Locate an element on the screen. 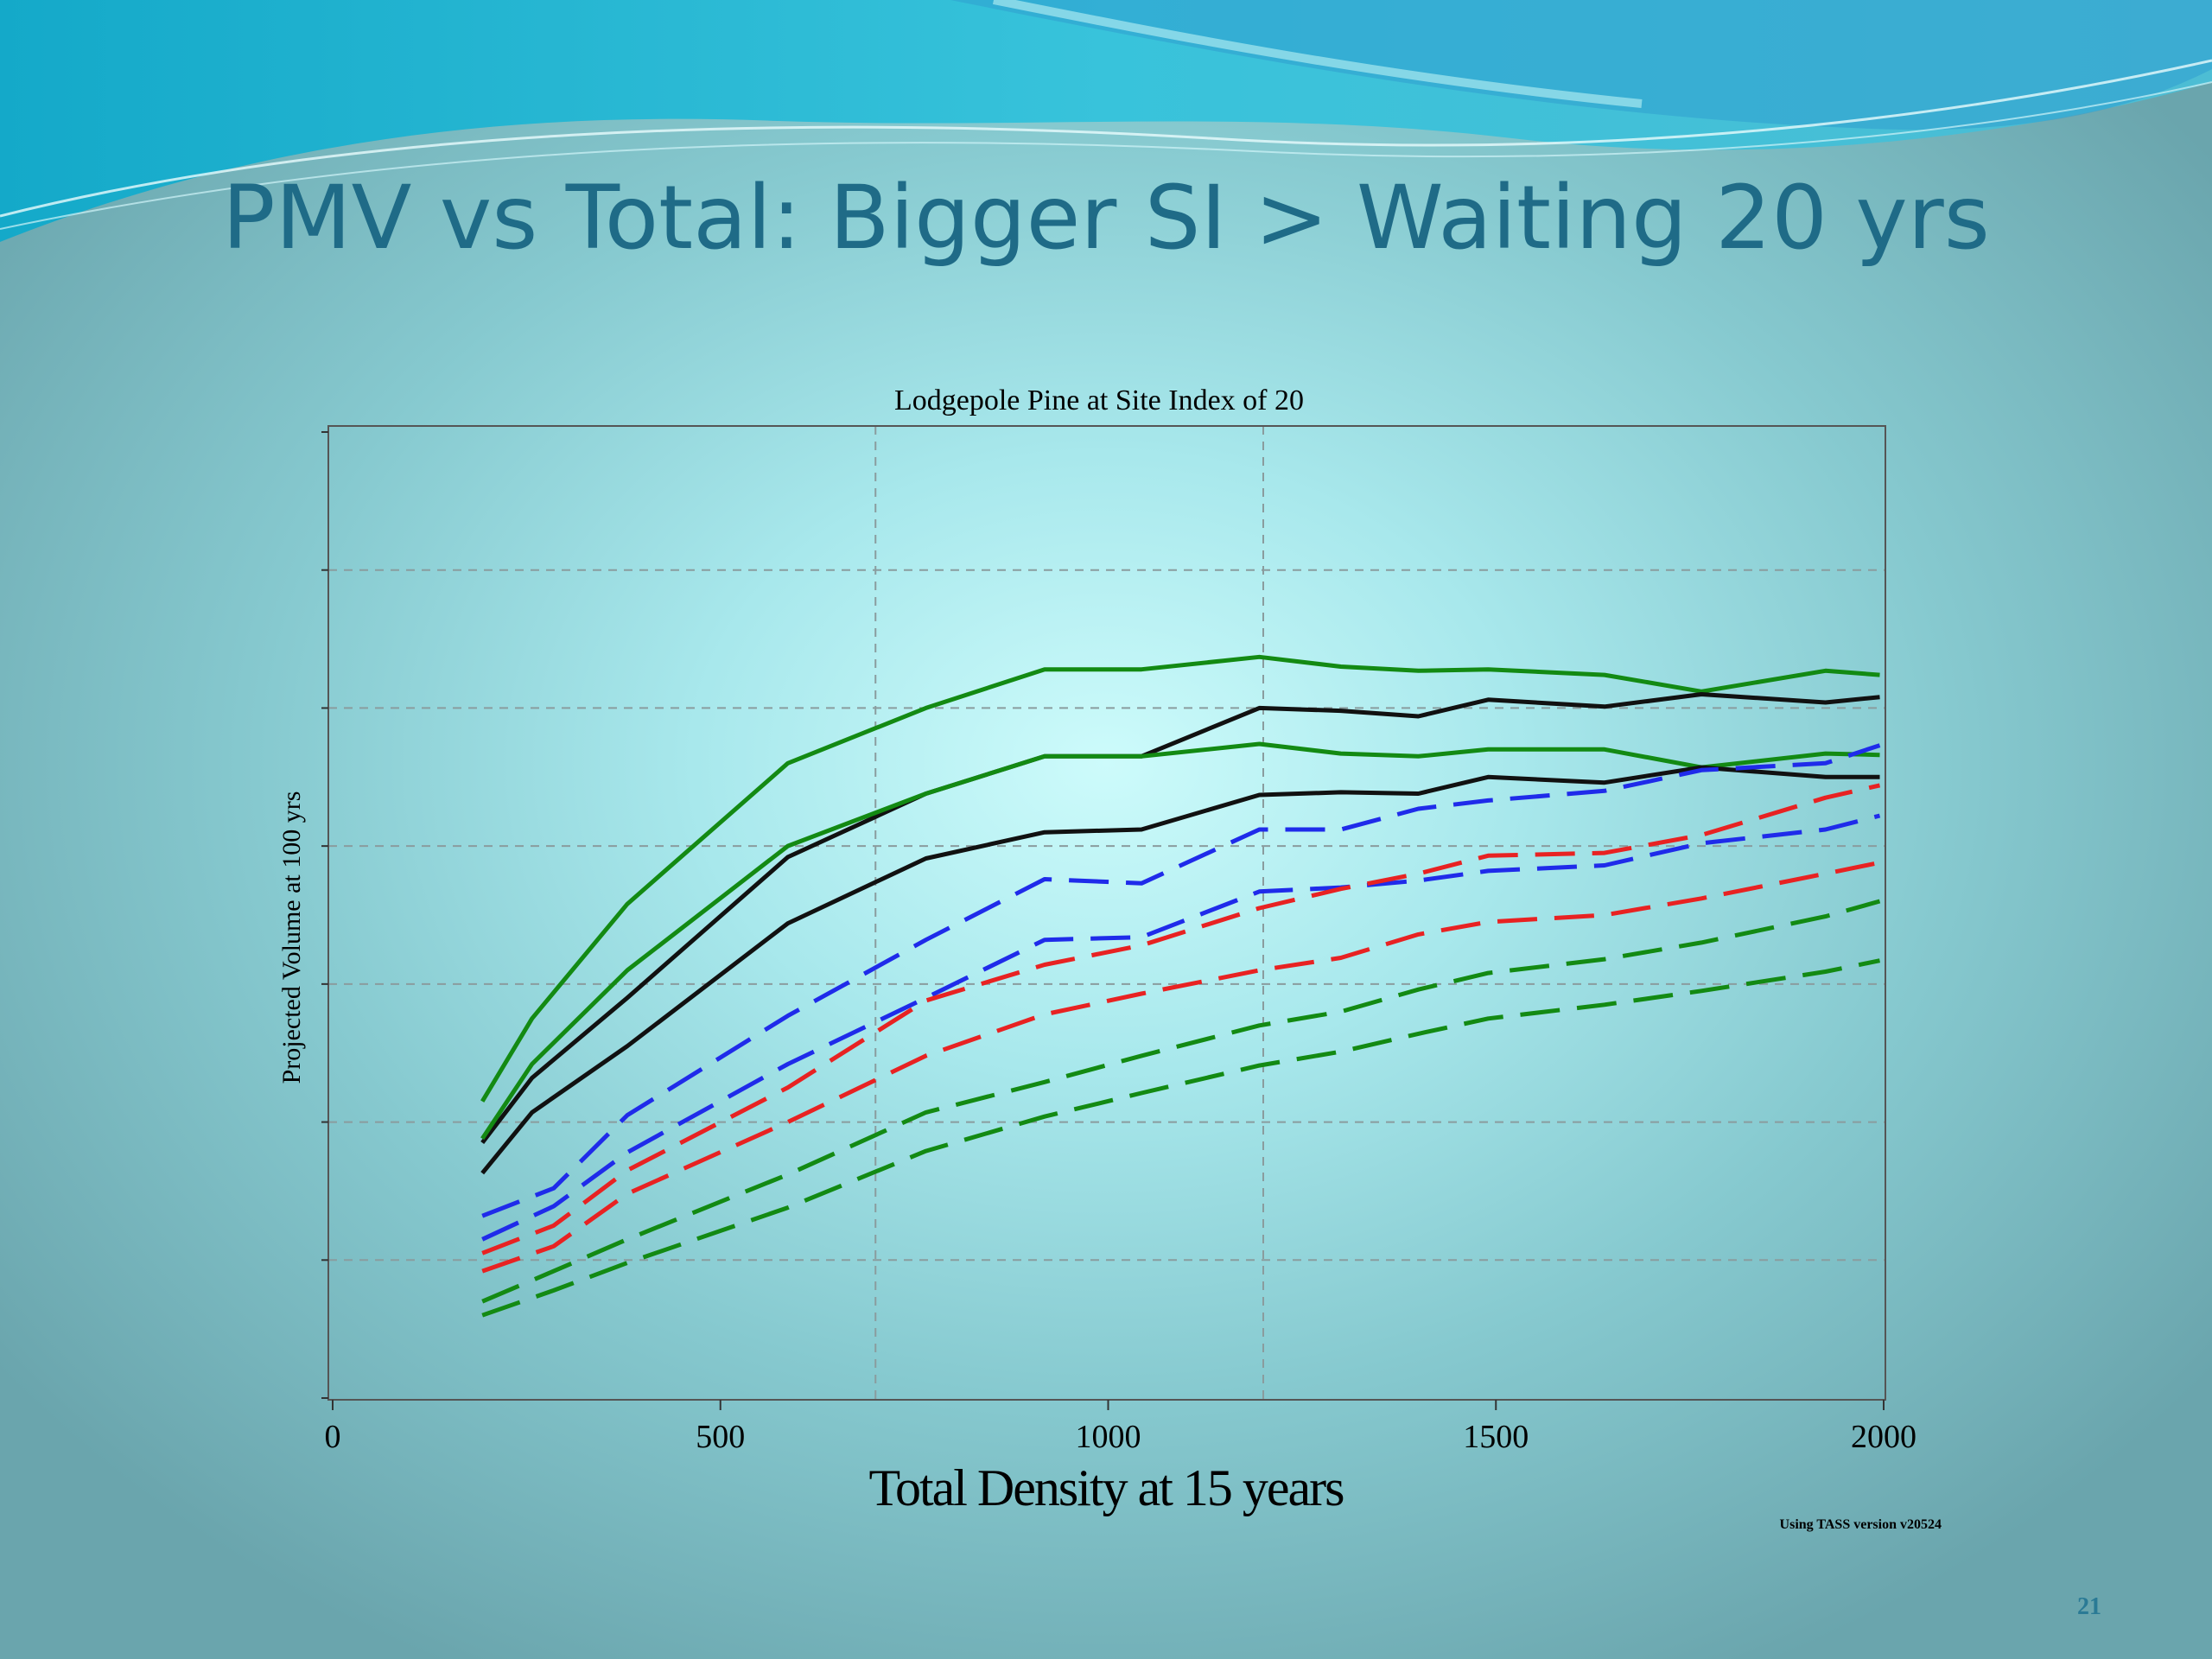  x-tick-label-3: 1500 is located at coordinates (1496, 1437).